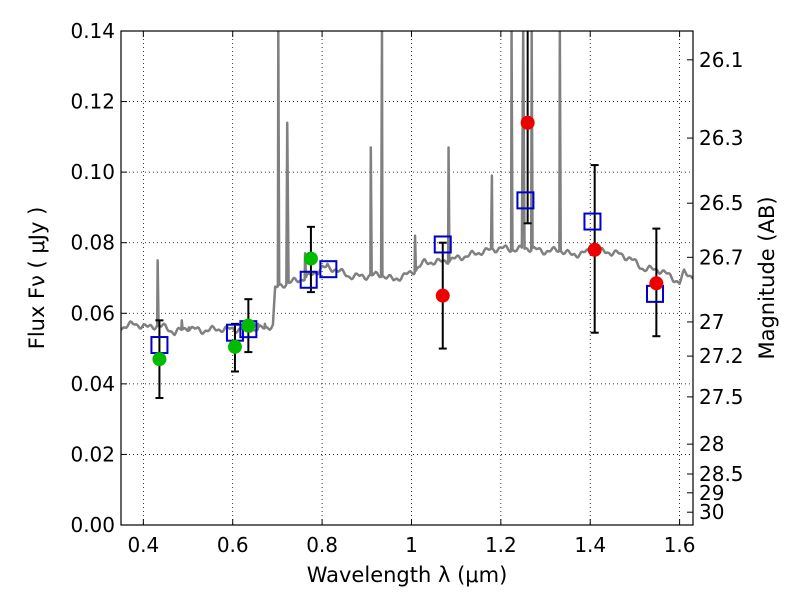  Describe the element at coordinates (92, 31) in the screenshot. I see `y-tick-label: 0.14` at that location.